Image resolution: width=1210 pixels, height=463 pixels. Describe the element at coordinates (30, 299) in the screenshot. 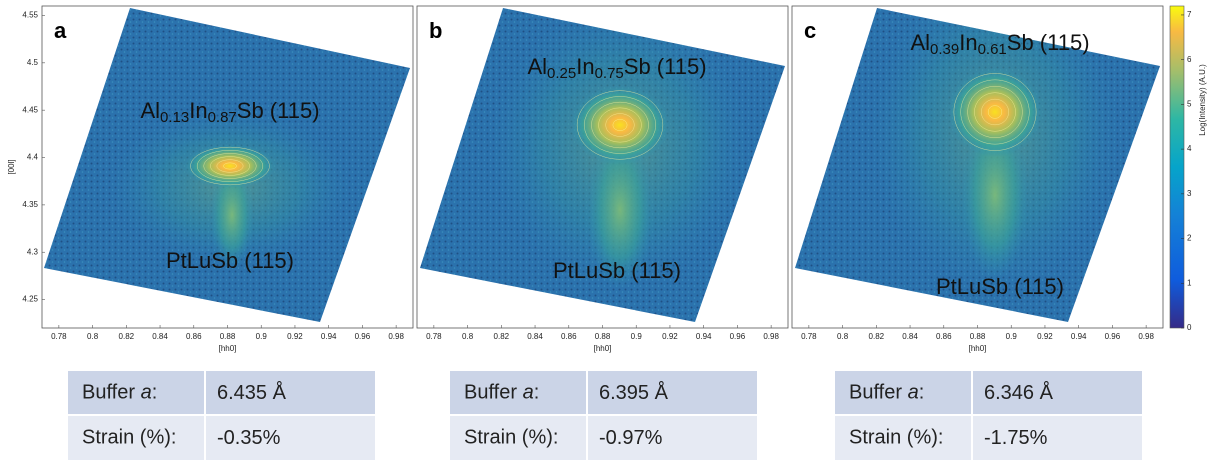

I see `y-tick-label: 4.25` at that location.